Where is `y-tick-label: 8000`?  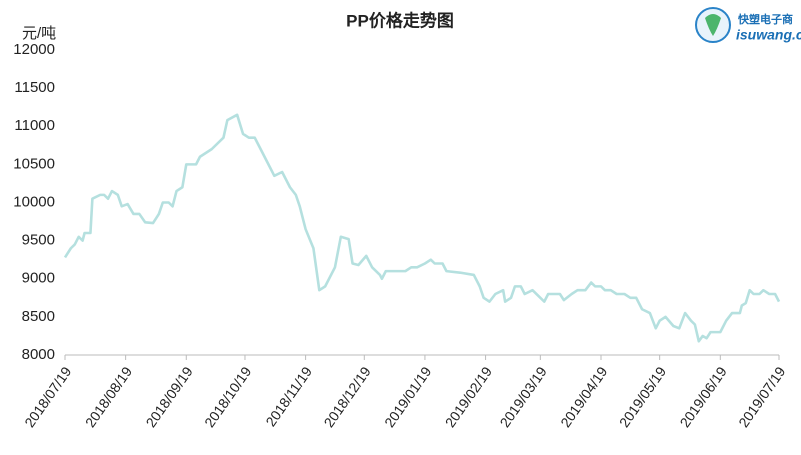 y-tick-label: 8000 is located at coordinates (38, 354).